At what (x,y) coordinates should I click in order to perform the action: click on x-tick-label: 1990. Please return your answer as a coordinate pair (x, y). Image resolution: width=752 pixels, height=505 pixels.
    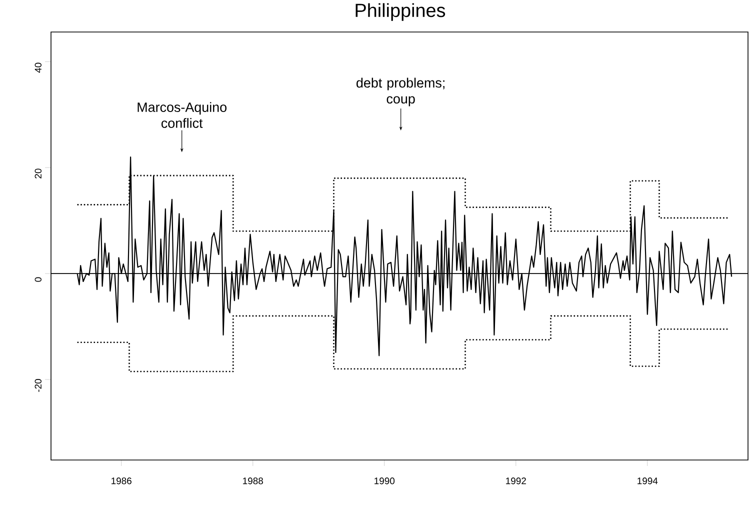
    Looking at the image, I should click on (384, 481).